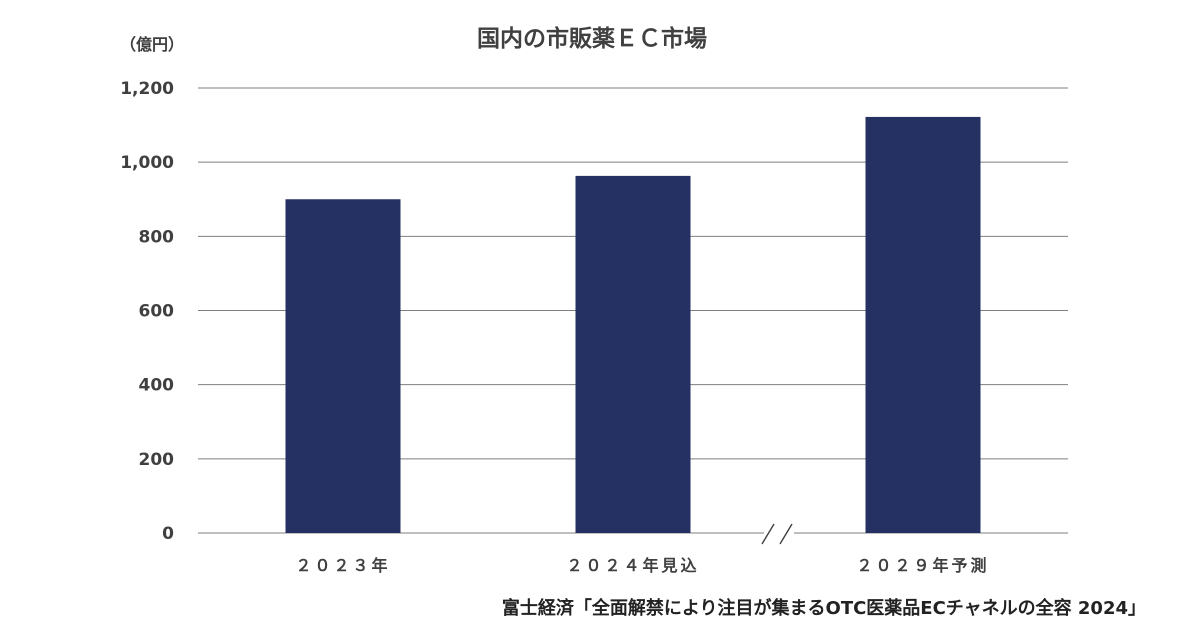 This screenshot has width=1200, height=630. I want to click on y-tick-label: 400, so click(157, 386).